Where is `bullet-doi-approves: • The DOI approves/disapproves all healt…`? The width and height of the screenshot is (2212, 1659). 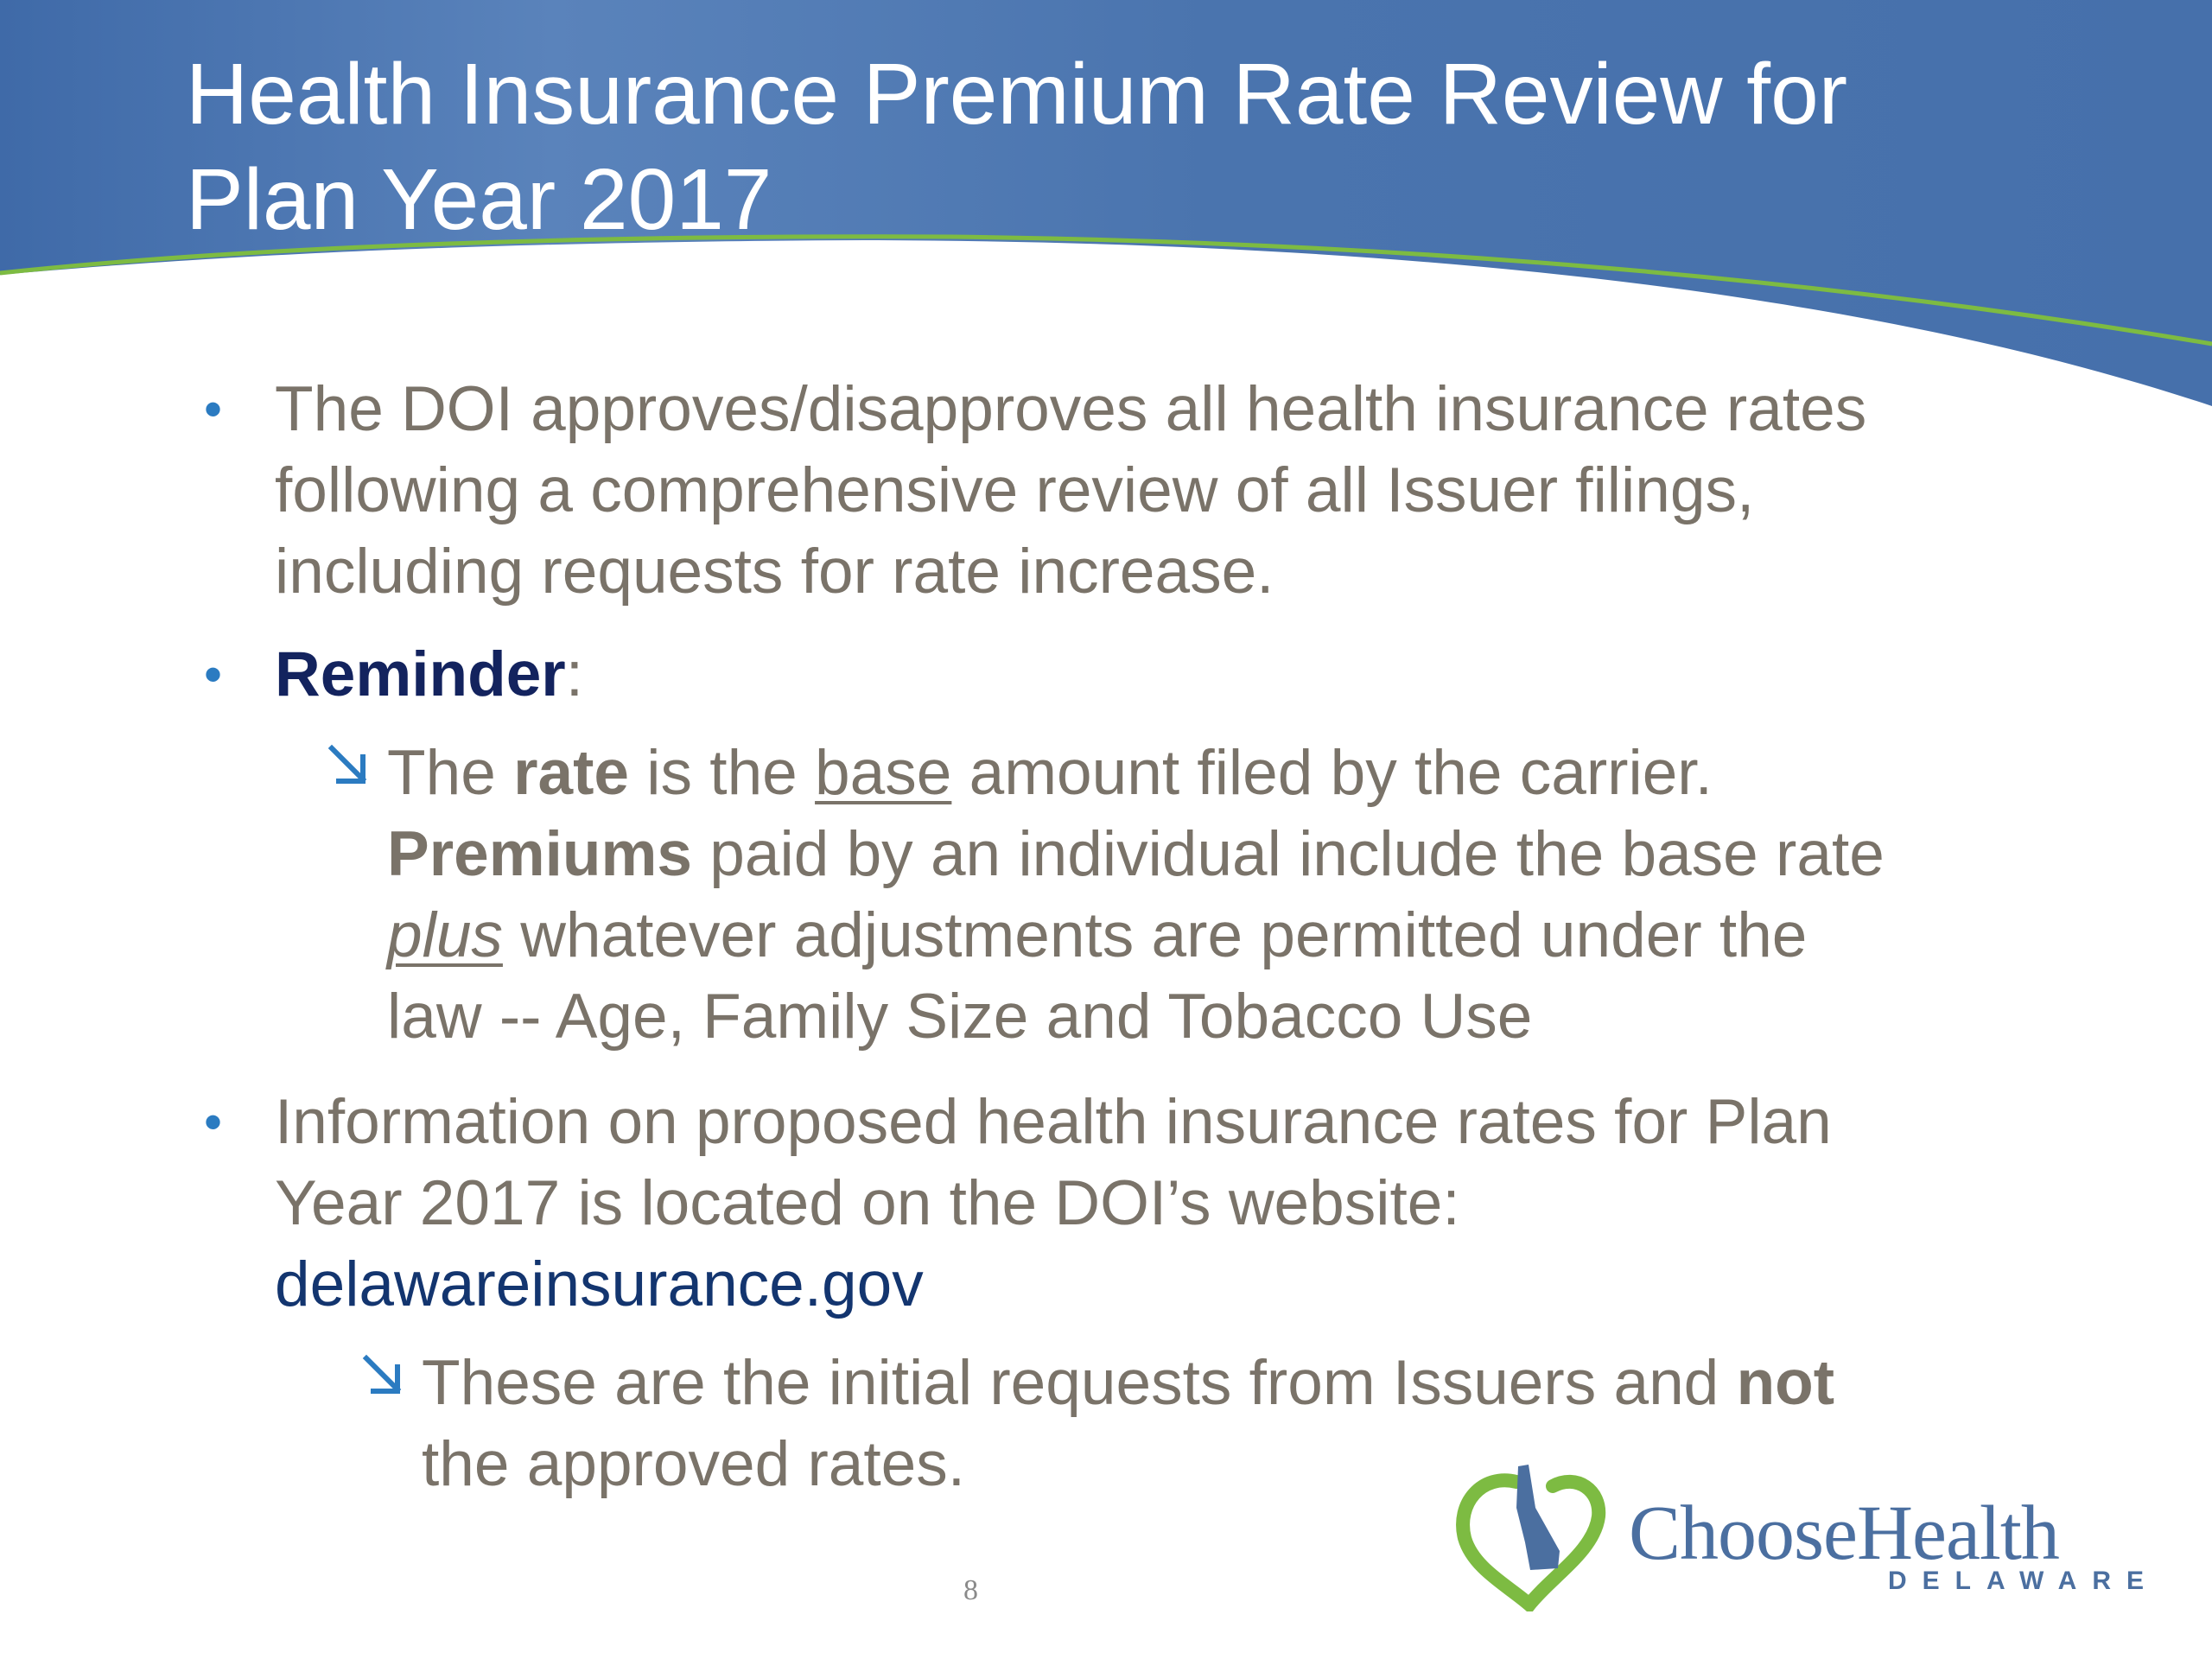
bullet-doi-approves: • The DOI approves/disapproves all healt… is located at coordinates (1035, 491).